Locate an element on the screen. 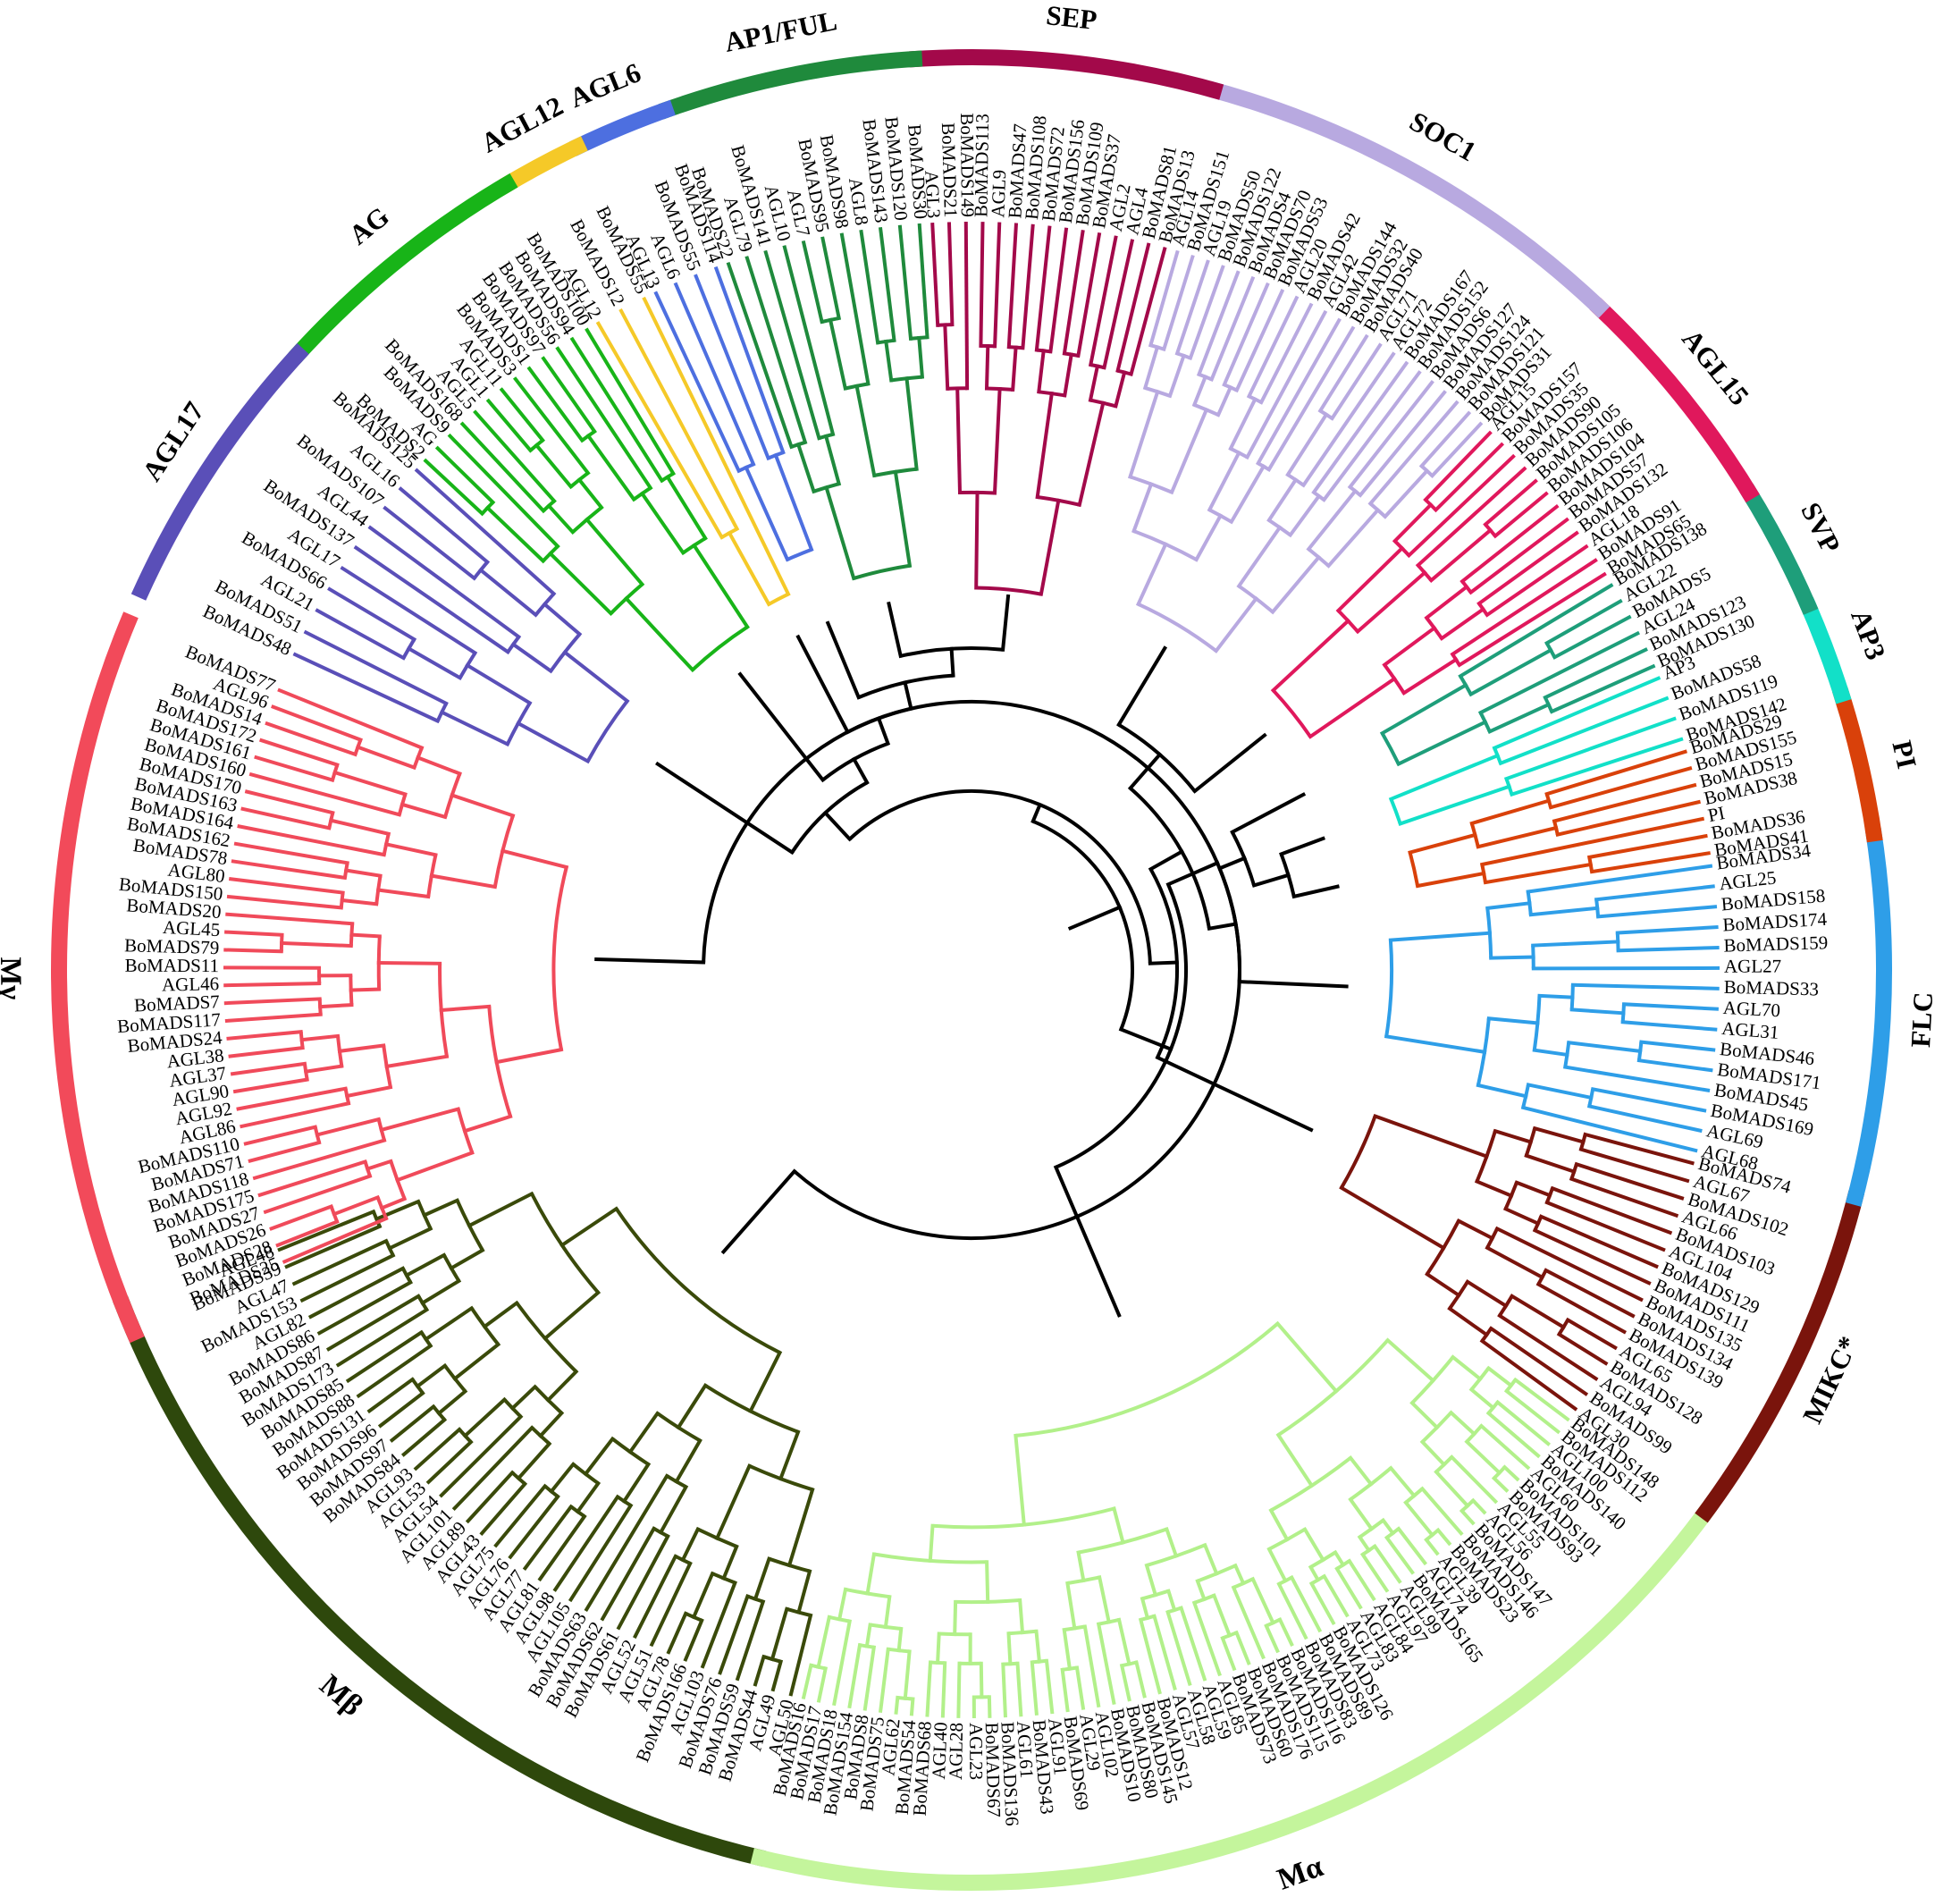 The width and height of the screenshot is (1960, 1897). group-label-SVP: SVP is located at coordinates (1820, 528).